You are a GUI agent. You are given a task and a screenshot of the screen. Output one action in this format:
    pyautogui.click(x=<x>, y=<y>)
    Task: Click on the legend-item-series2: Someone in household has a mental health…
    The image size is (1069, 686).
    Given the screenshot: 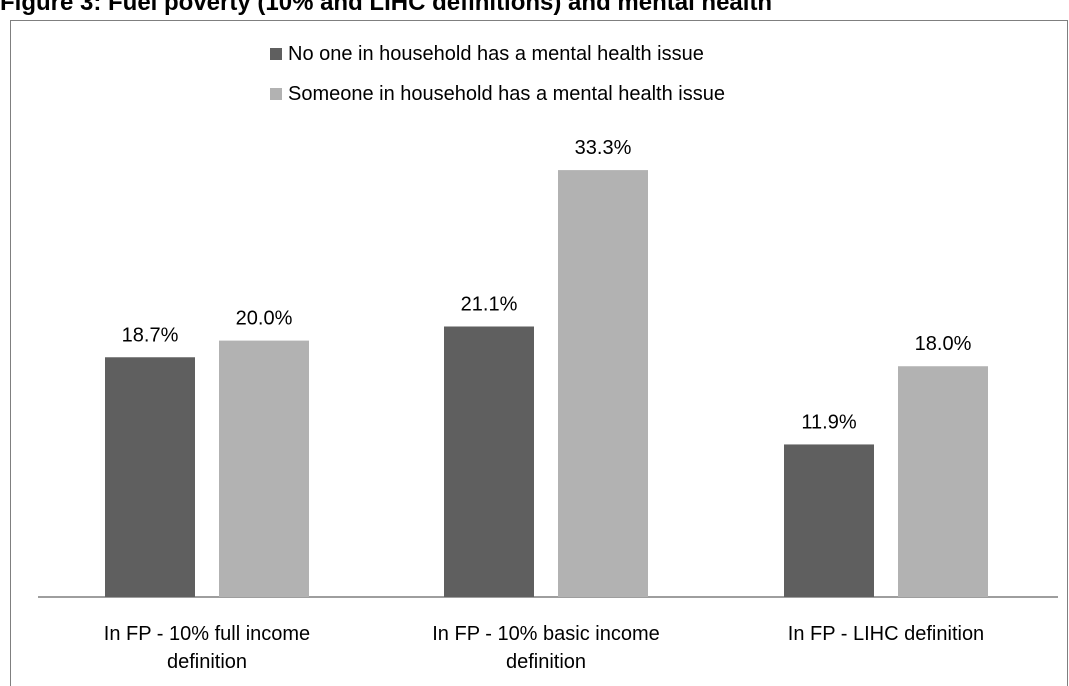 What is the action you would take?
    pyautogui.click(x=497, y=94)
    